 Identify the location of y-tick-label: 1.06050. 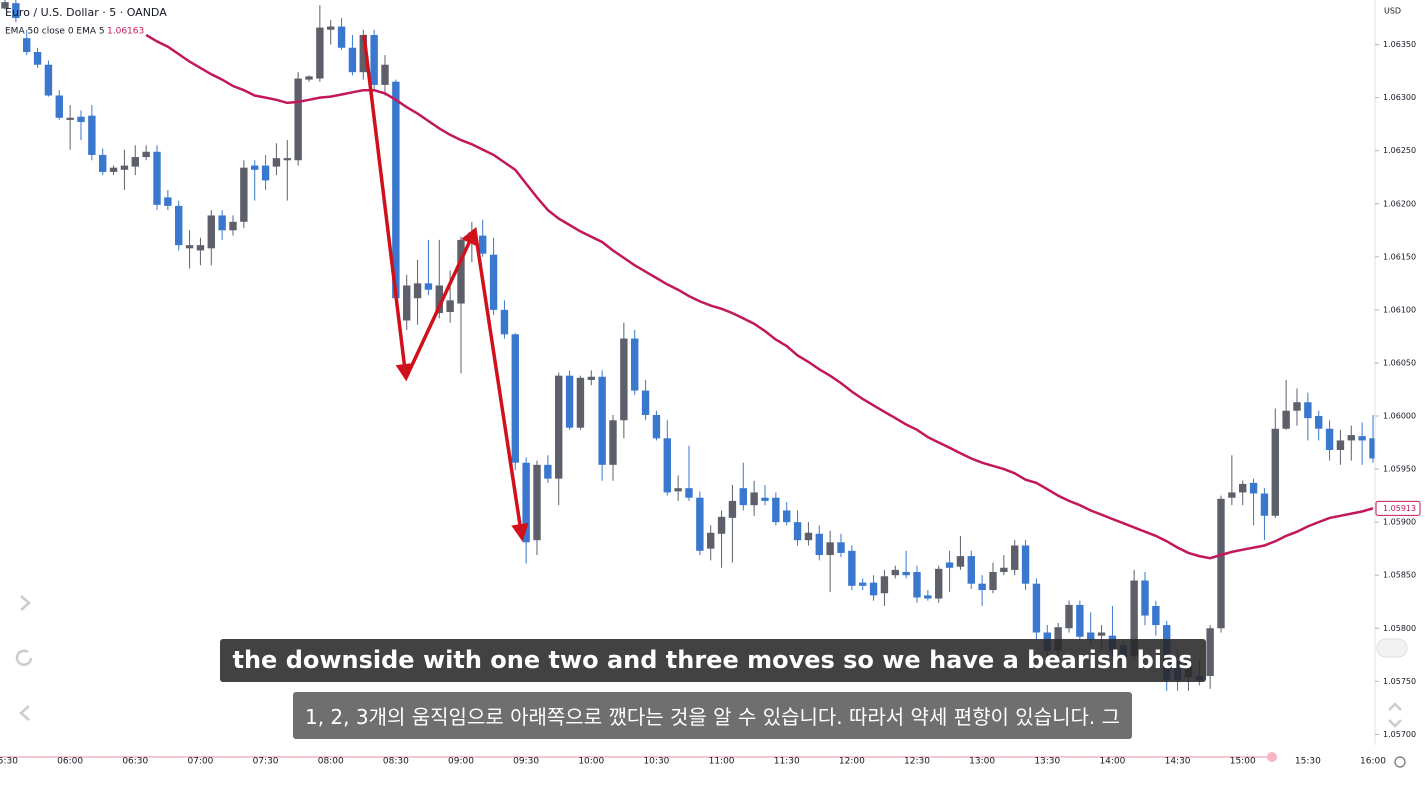
(1399, 362).